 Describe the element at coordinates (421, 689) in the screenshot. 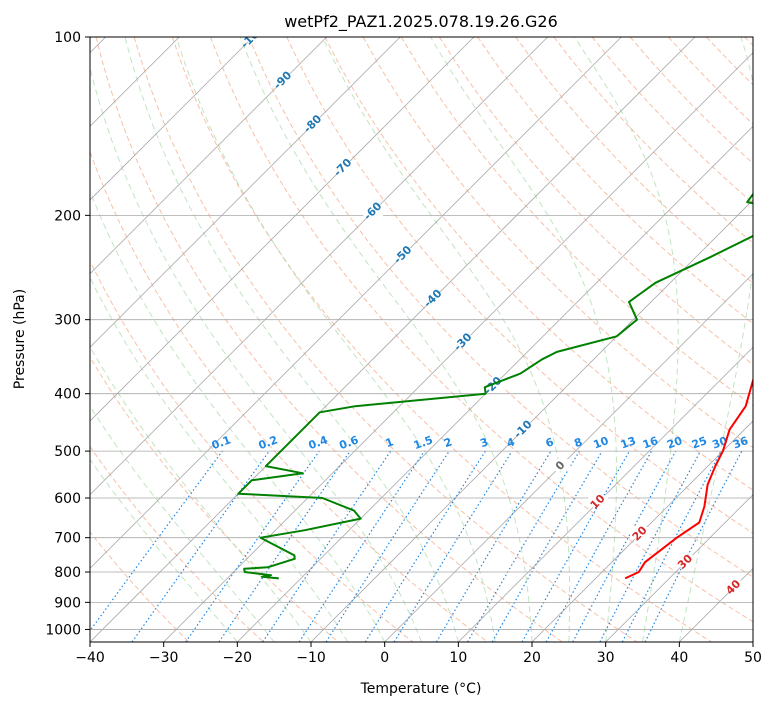

I see `x-axis-label: Temperature (°C)` at that location.